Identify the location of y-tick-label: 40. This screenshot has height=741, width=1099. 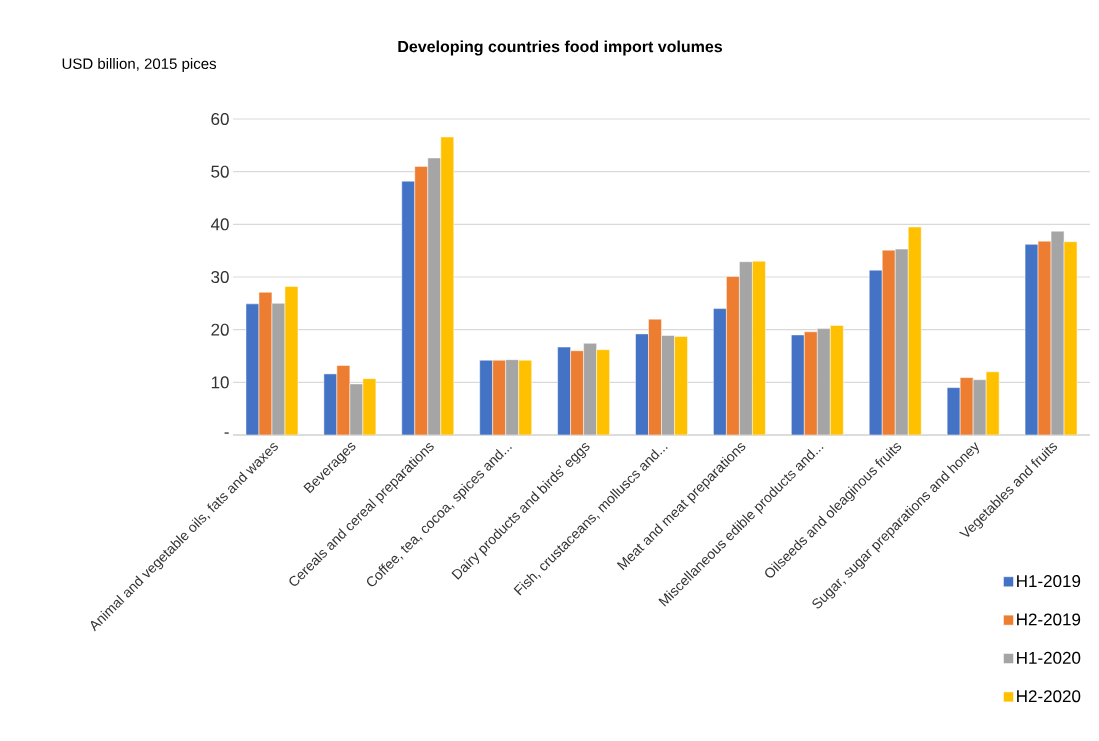
(219, 224).